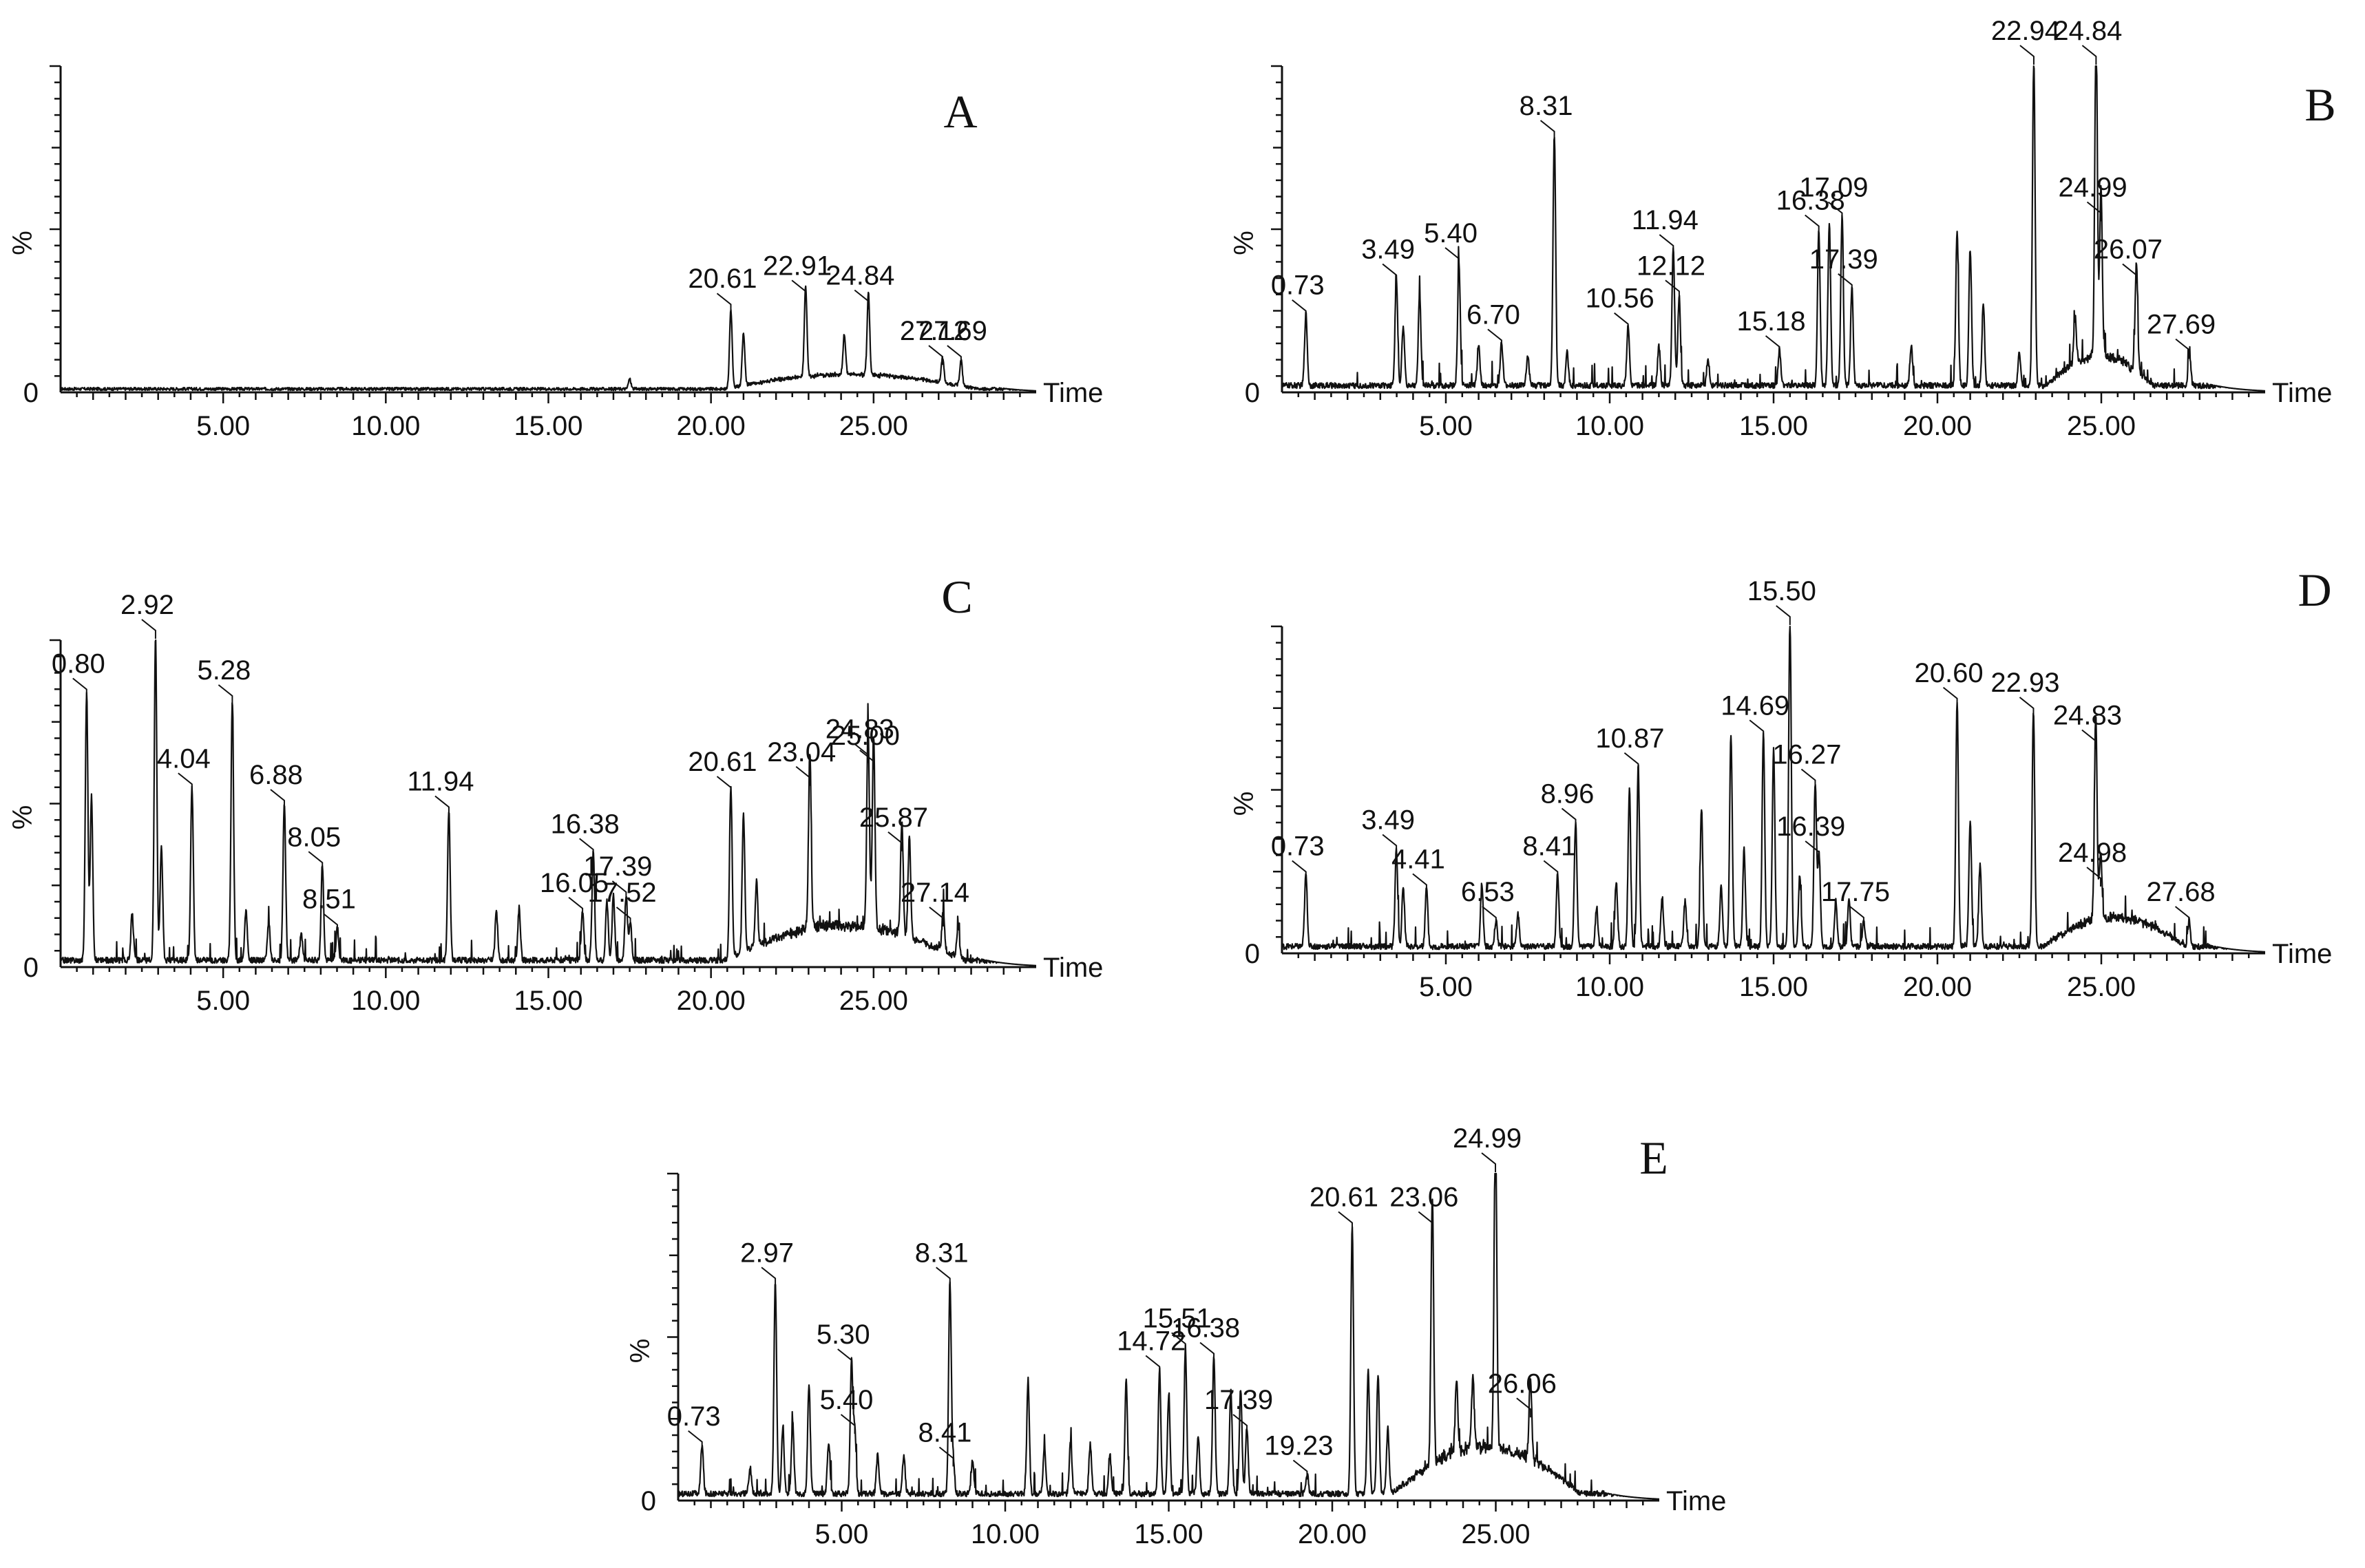  I want to click on peak-label: 8.31, so click(942, 1253).